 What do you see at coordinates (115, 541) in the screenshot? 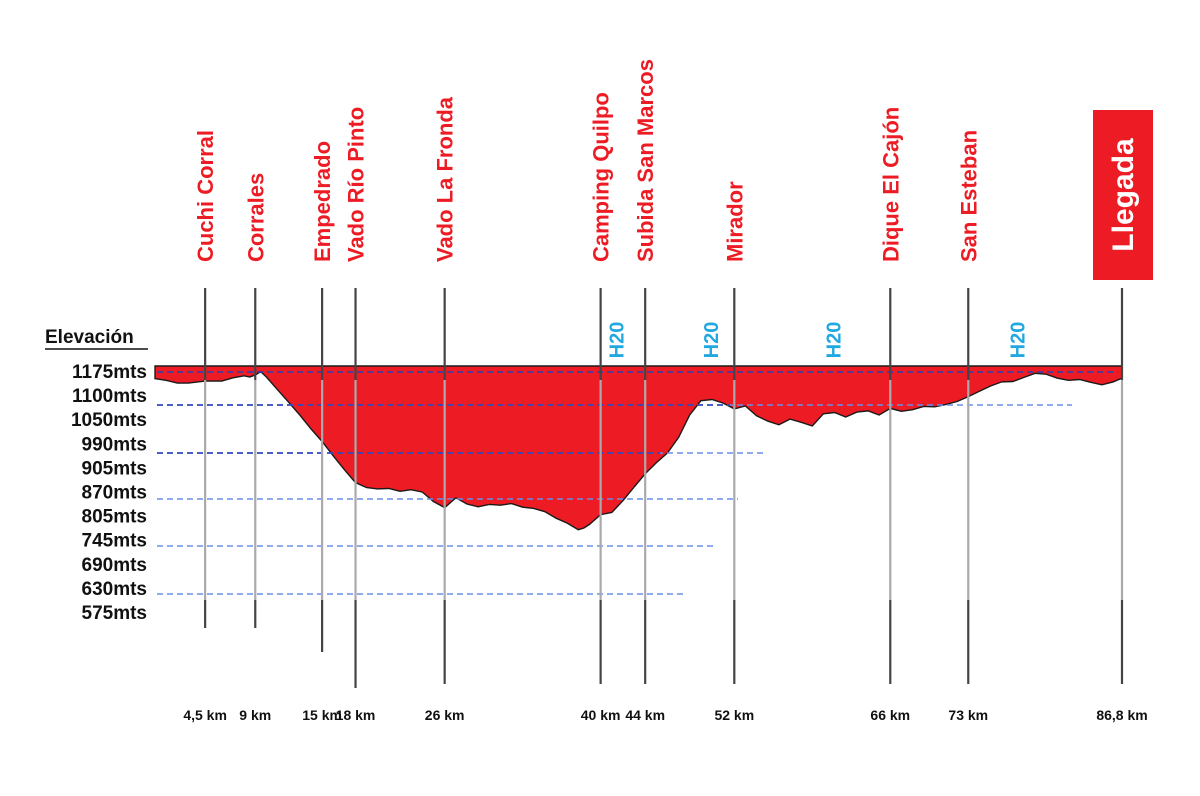
I see `y-tick-label: 745mts` at bounding box center [115, 541].